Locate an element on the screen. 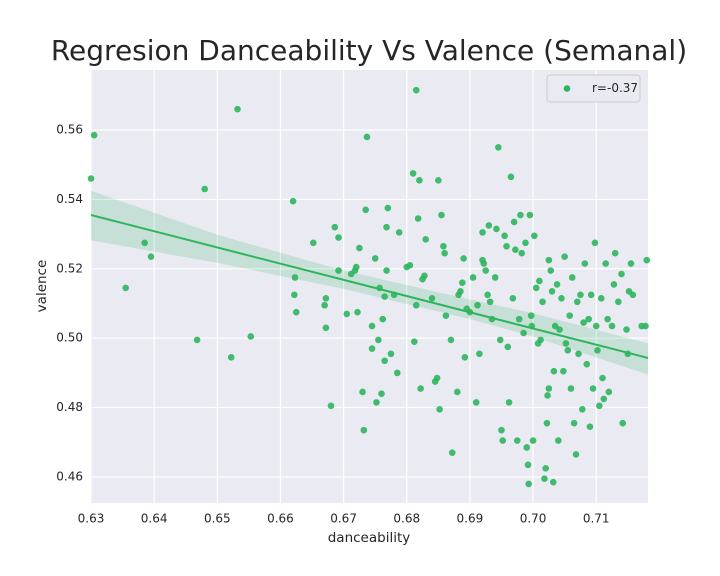  x-axis-label: danceability is located at coordinates (369, 538).